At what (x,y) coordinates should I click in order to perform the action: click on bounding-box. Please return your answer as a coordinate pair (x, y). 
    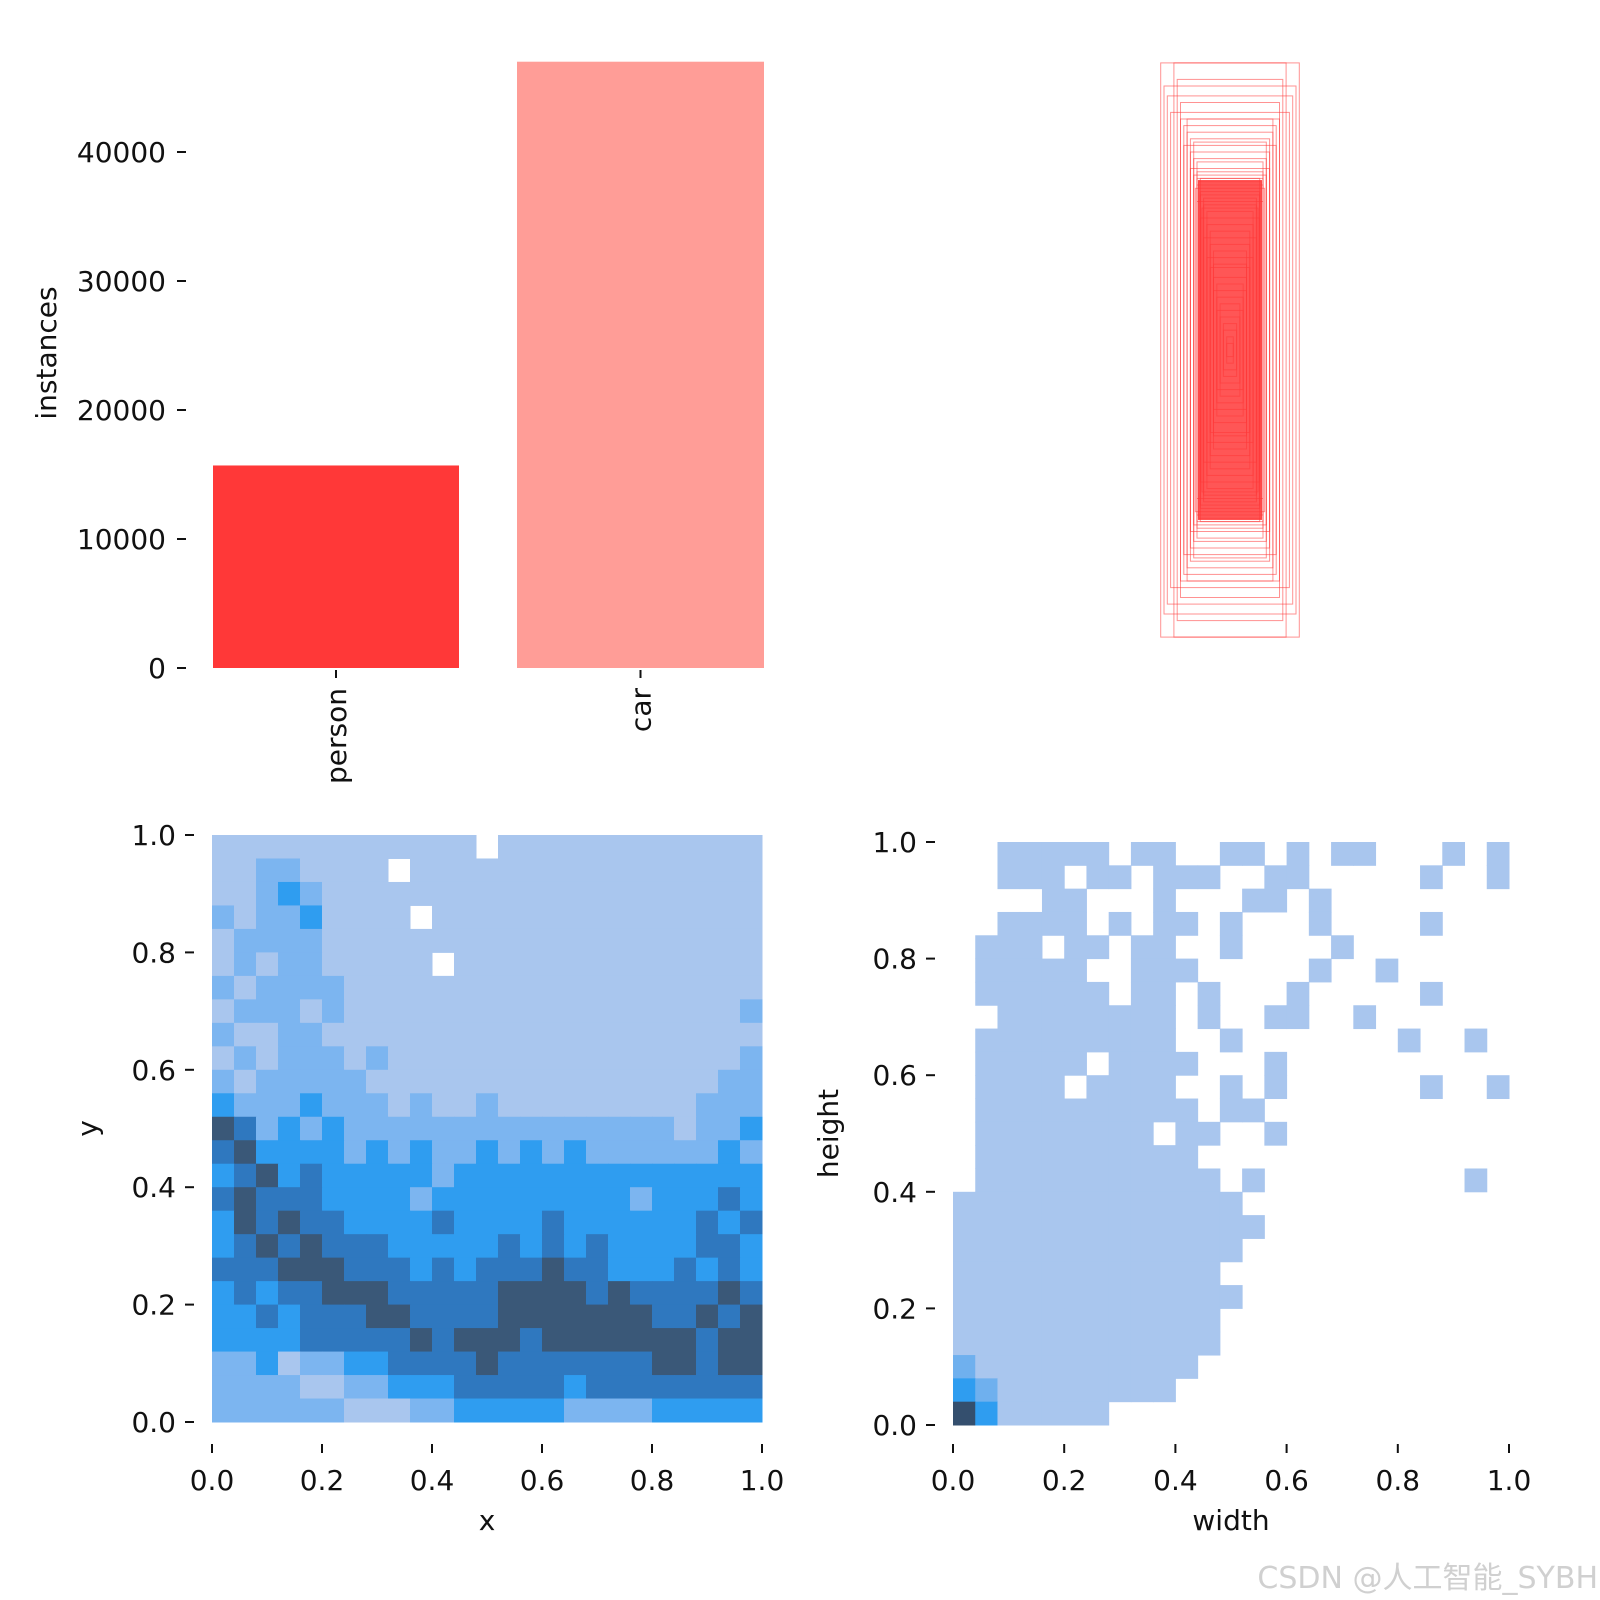
    Looking at the image, I should click on (1230, 350).